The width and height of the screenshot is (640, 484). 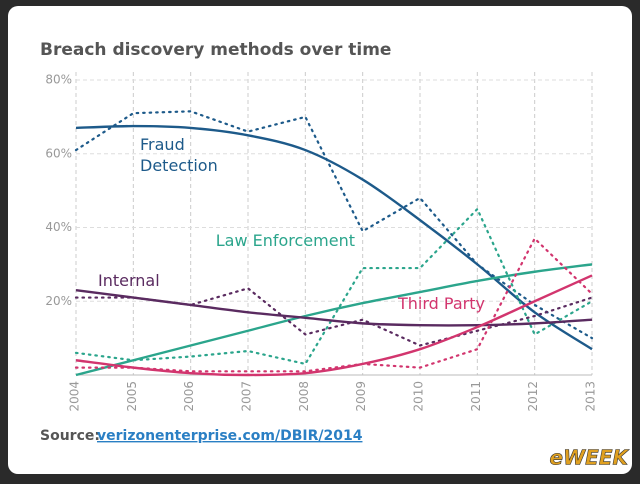 What do you see at coordinates (230, 436) in the screenshot?
I see `source-link: verizonenterprise.com/DBIR/2014` at bounding box center [230, 436].